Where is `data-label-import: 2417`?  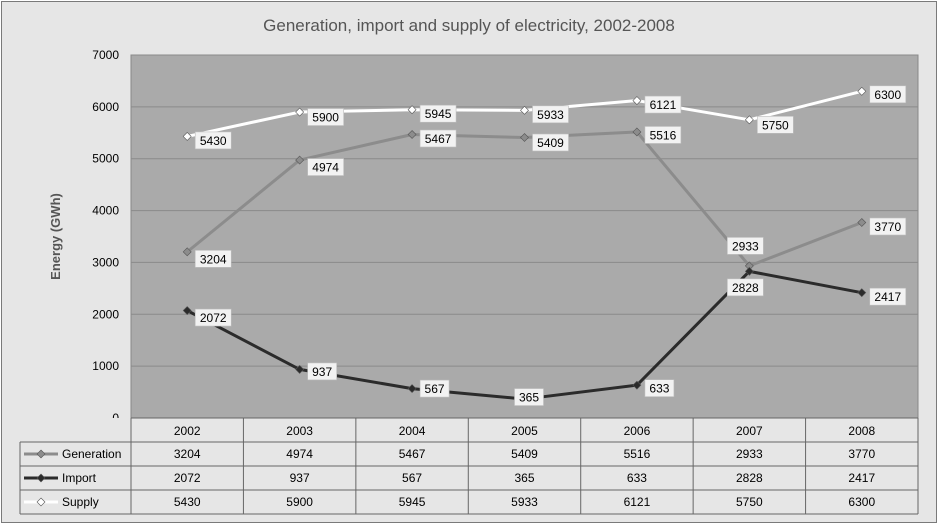 data-label-import: 2417 is located at coordinates (887, 297).